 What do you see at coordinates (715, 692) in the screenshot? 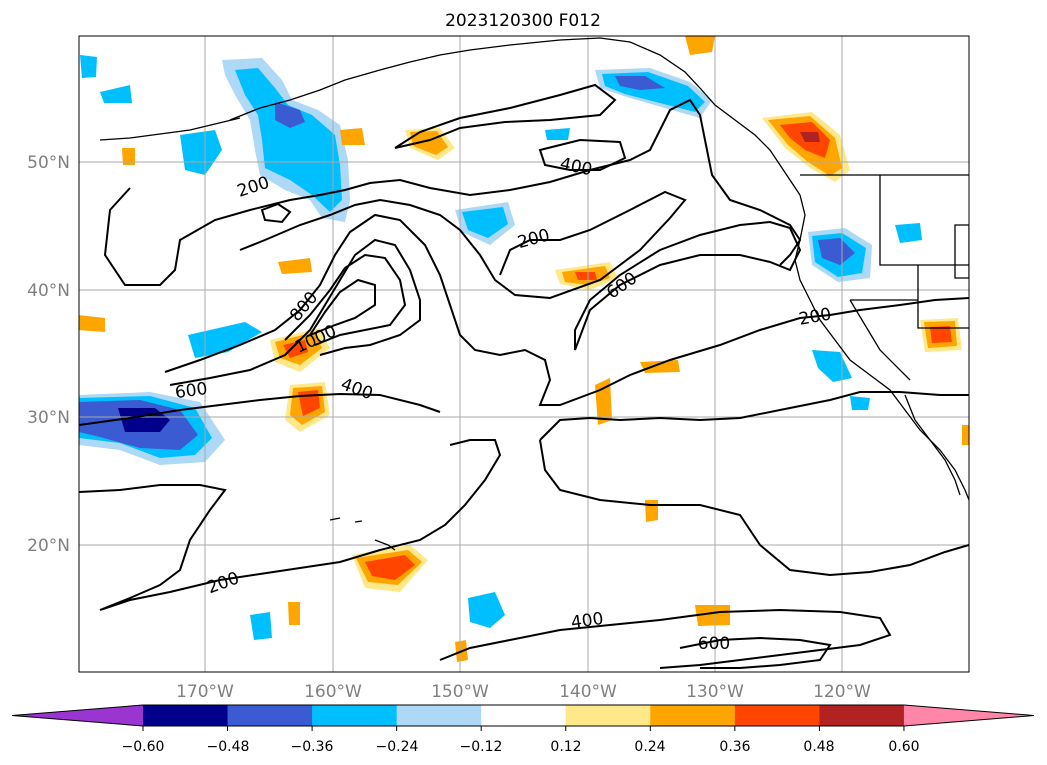
I see `lon-label: 130°W` at bounding box center [715, 692].